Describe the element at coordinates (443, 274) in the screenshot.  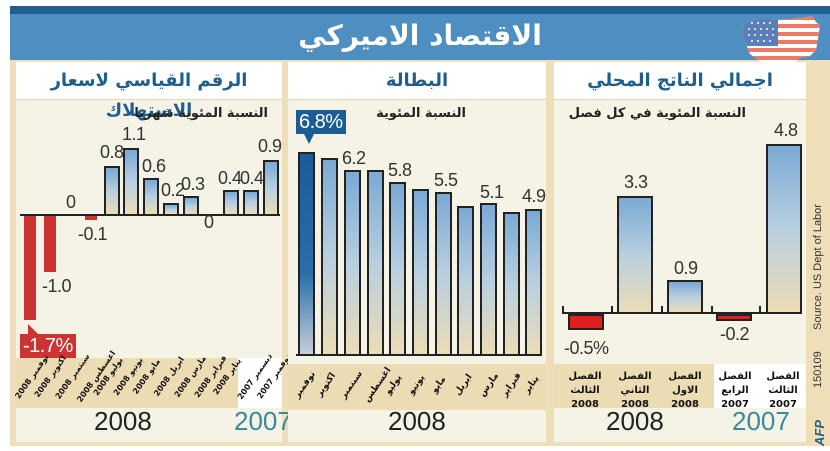
I see `unemployment-bar-may` at that location.